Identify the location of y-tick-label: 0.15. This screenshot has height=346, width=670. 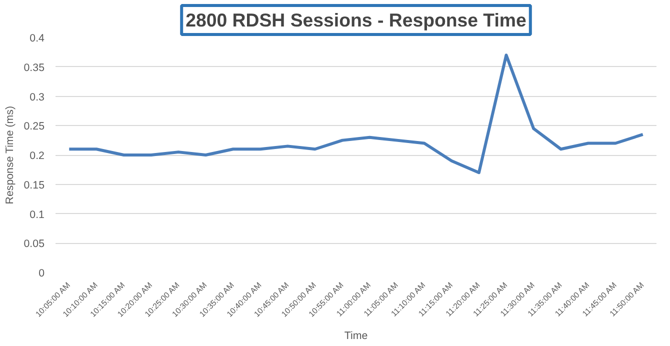
(34, 185).